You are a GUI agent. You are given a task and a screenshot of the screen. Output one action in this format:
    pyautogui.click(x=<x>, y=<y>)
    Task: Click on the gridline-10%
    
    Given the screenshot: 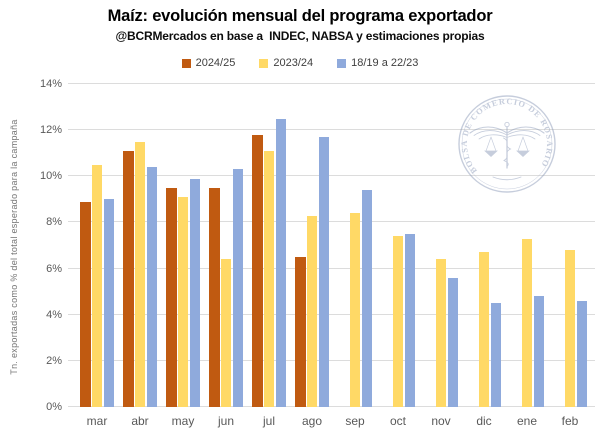 What is the action you would take?
    pyautogui.click(x=331, y=176)
    